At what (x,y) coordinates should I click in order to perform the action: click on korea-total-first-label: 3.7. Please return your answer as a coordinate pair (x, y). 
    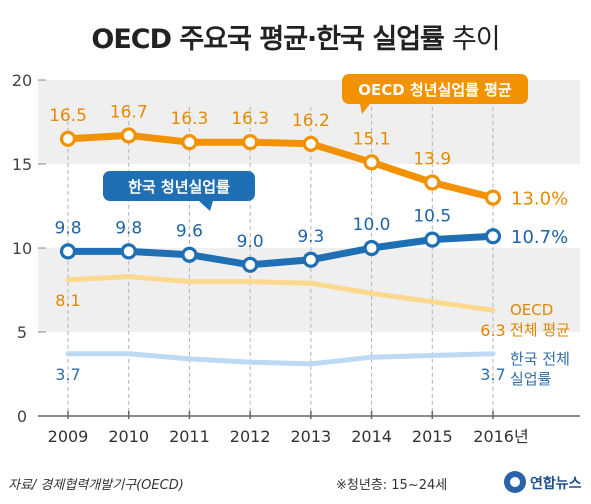
    Looking at the image, I should click on (67, 374).